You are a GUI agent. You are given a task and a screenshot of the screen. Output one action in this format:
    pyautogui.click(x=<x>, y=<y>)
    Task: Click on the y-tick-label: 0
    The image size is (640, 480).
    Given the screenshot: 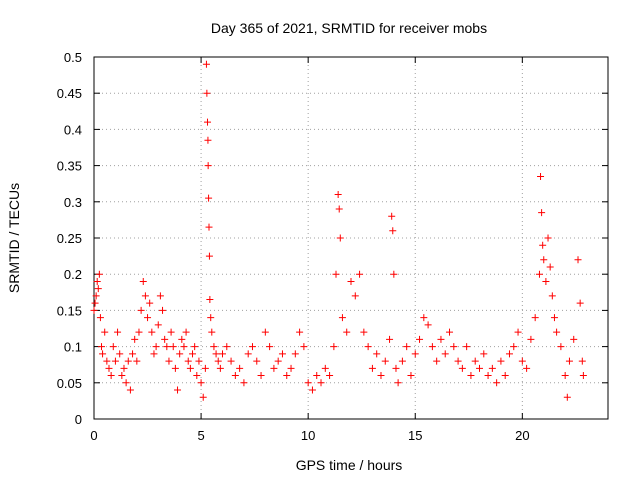 What is the action you would take?
    pyautogui.click(x=78, y=419)
    